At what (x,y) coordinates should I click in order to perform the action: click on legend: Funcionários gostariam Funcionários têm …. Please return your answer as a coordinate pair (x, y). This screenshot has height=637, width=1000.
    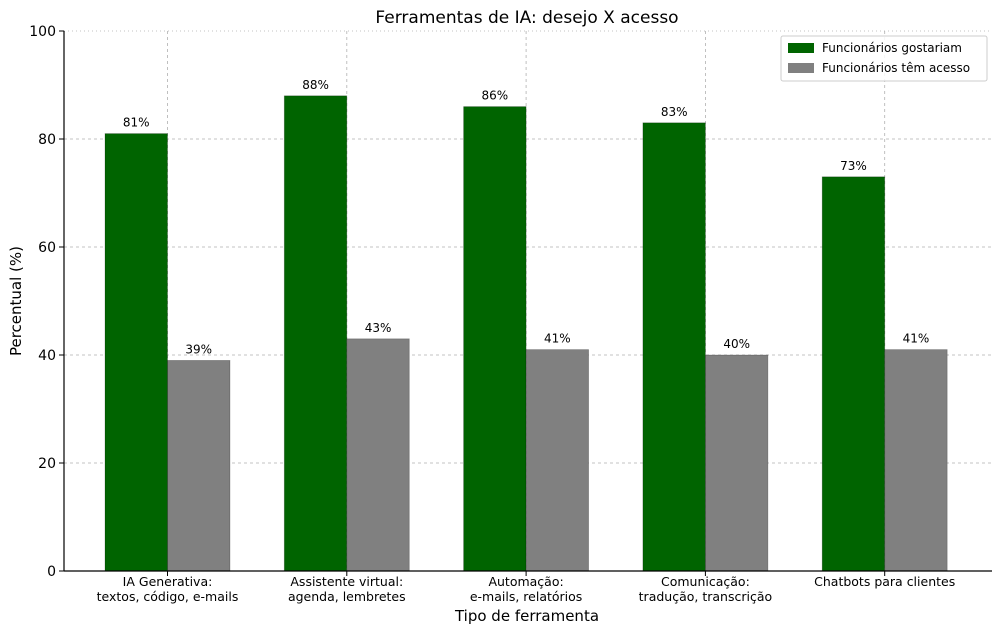
    Looking at the image, I should click on (884, 58).